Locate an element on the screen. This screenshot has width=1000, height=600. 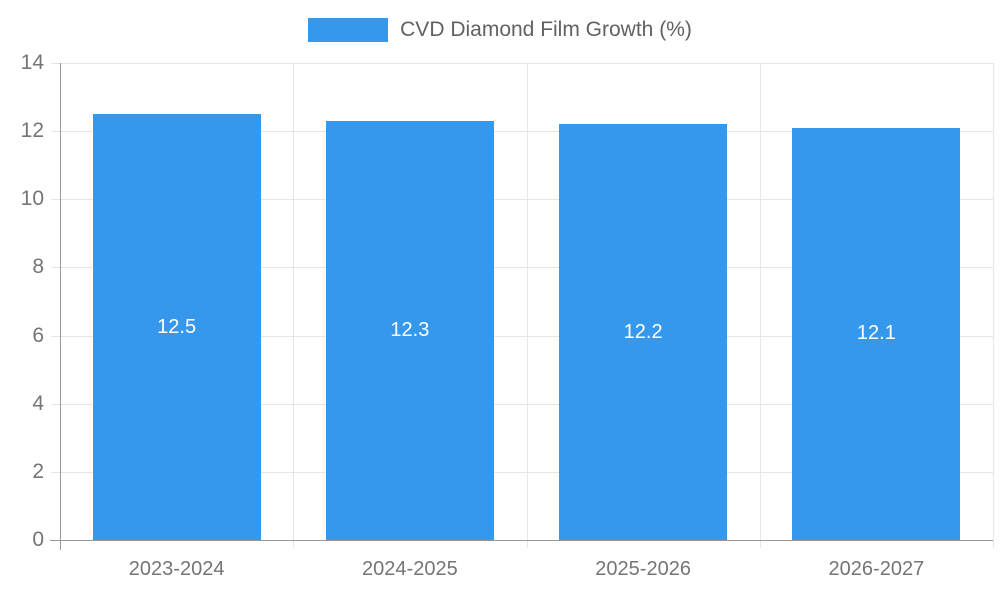
x-axis-label: 2024-2025 is located at coordinates (410, 569).